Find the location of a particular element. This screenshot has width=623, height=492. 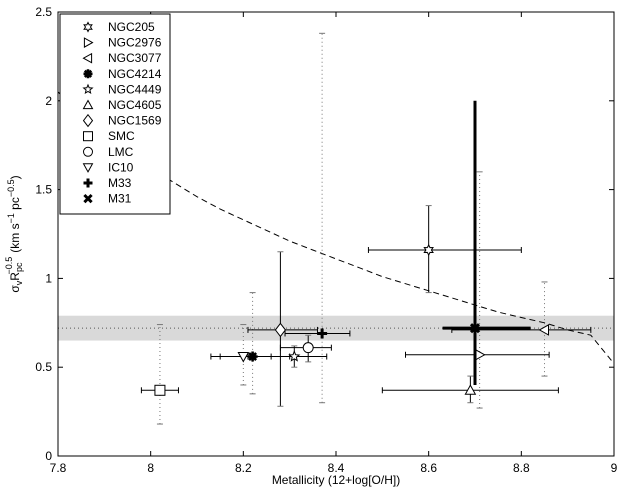

legend-marker-ngc4449 is located at coordinates (88, 89).